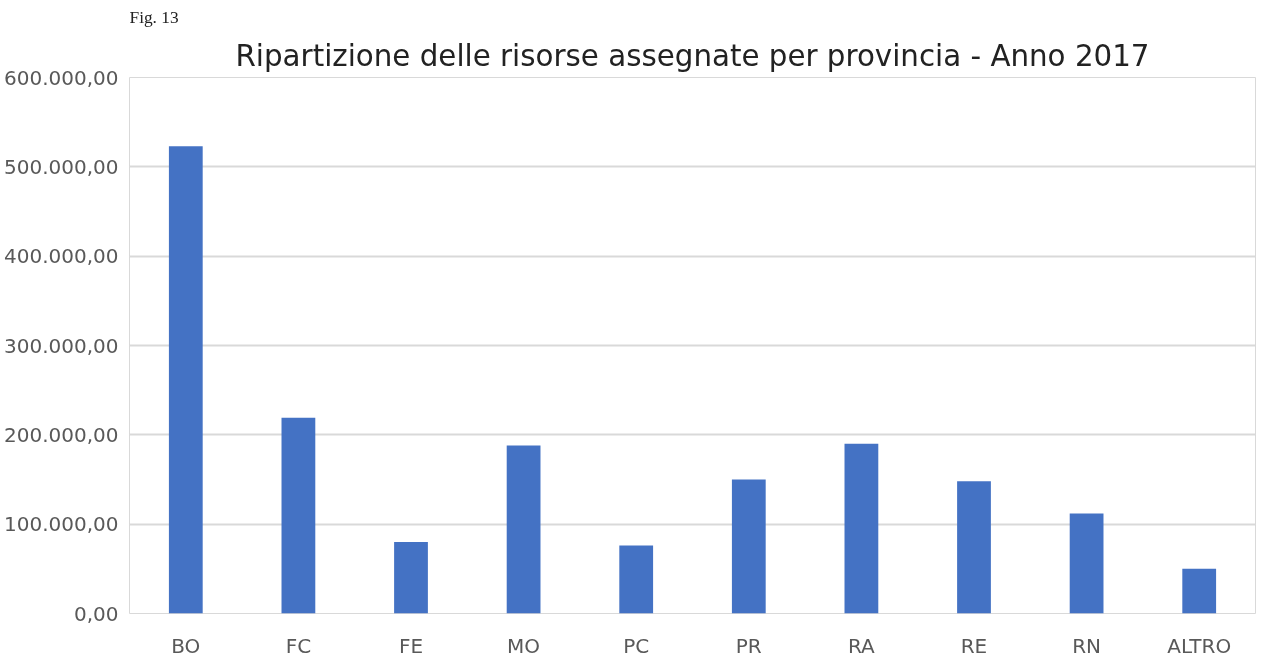 The height and width of the screenshot is (670, 1272). What do you see at coordinates (61, 256) in the screenshot?
I see `y-tick-label: 400.000,00` at bounding box center [61, 256].